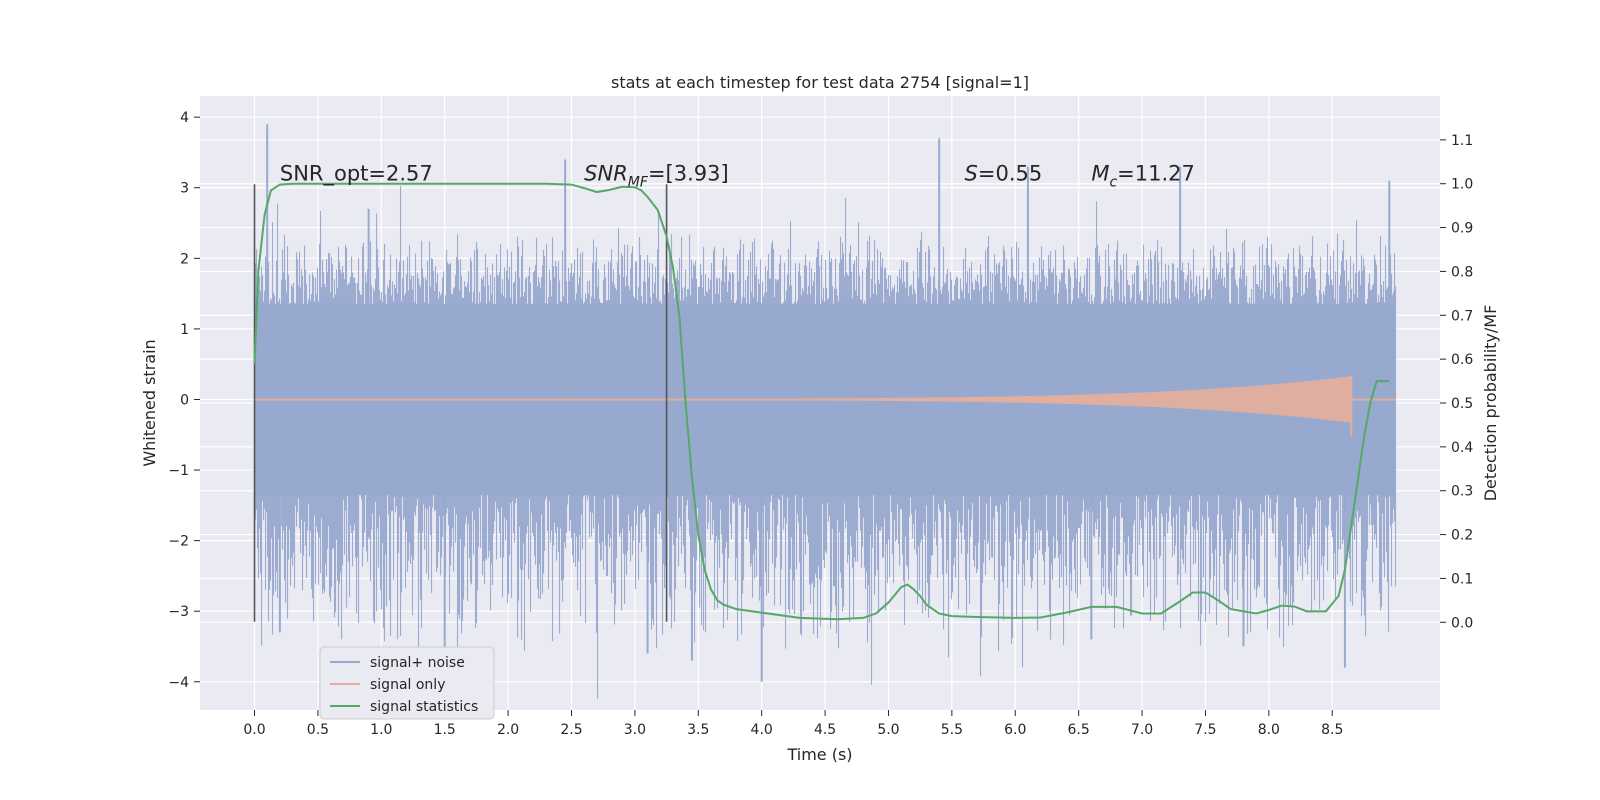 The height and width of the screenshot is (800, 1600). Describe the element at coordinates (1462, 579) in the screenshot. I see `y2-tick-label: 0.1` at that location.